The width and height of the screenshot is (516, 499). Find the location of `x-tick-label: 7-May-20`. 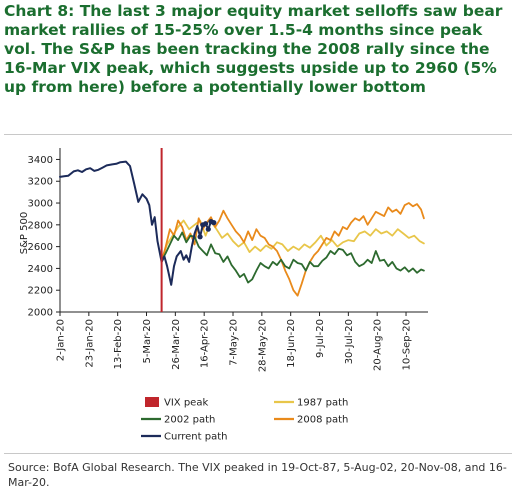

x-tick-label: 7-May-20 is located at coordinates (234, 342).